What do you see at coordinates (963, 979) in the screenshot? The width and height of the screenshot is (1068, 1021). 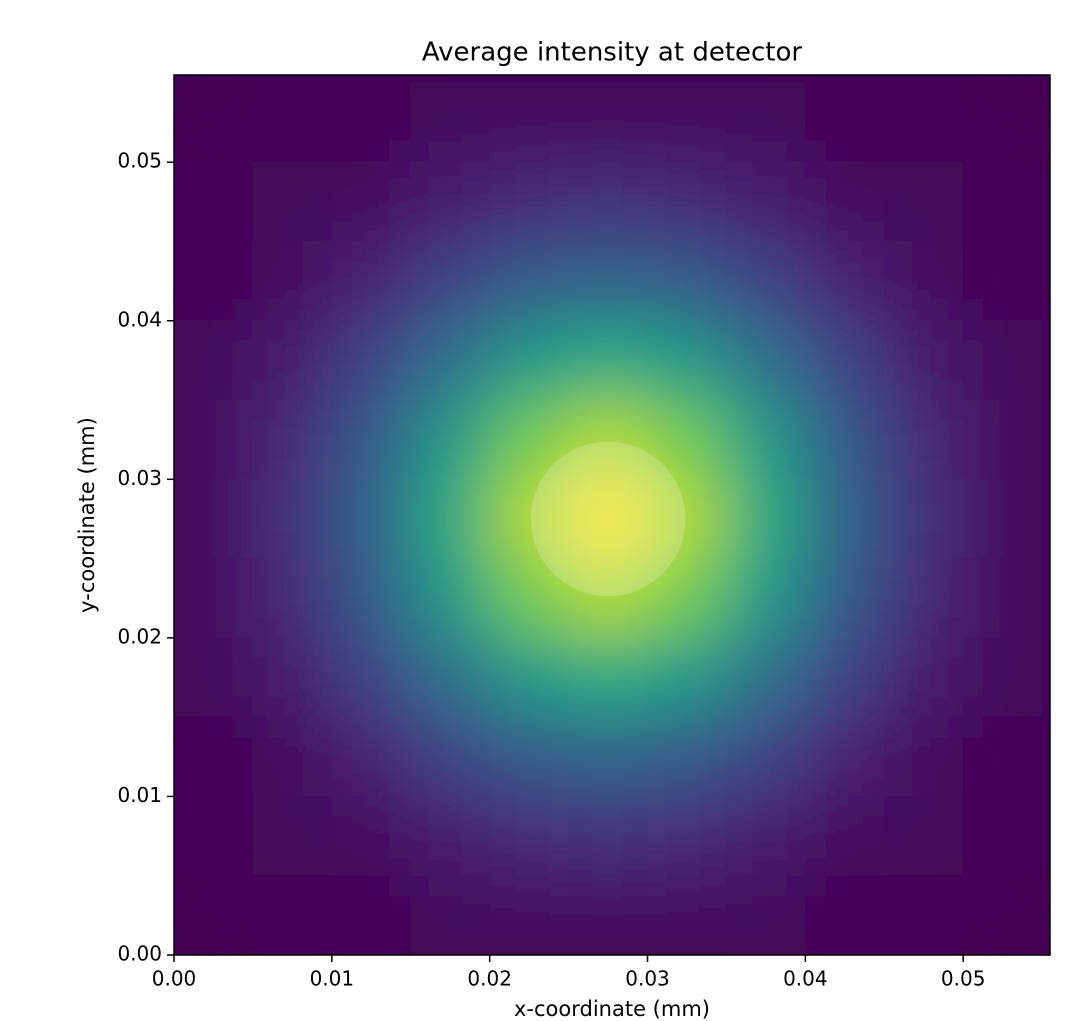 I see `x-tick-label: 0.05` at bounding box center [963, 979].